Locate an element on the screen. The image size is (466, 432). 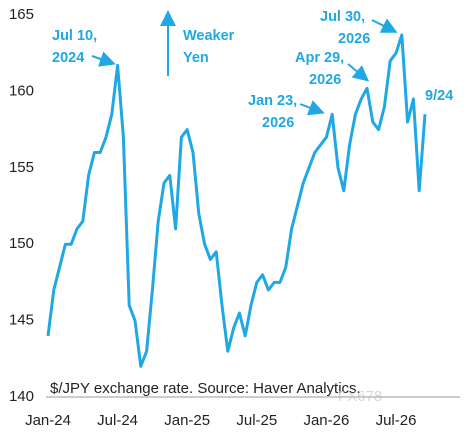
y-tick-label: 160 is located at coordinates (21, 90).